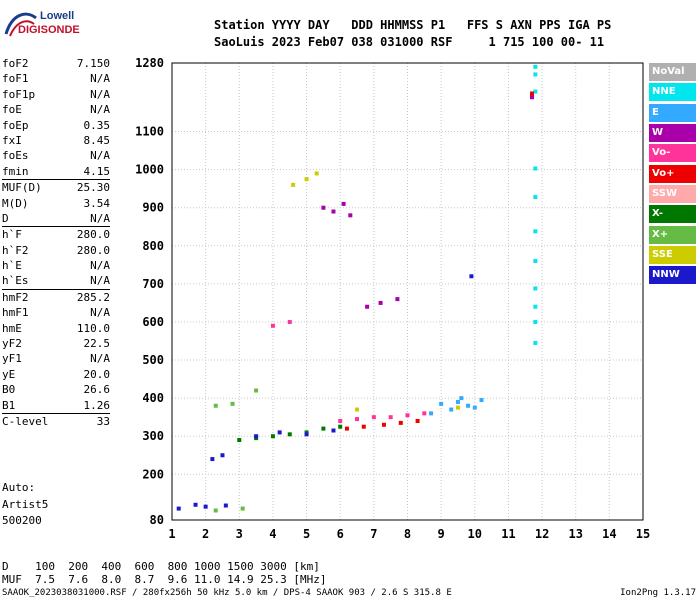 Image resolution: width=700 pixels, height=600 pixels. What do you see at coordinates (49, 30) in the screenshot?
I see `logo-line2: DIGISONDE` at bounding box center [49, 30].